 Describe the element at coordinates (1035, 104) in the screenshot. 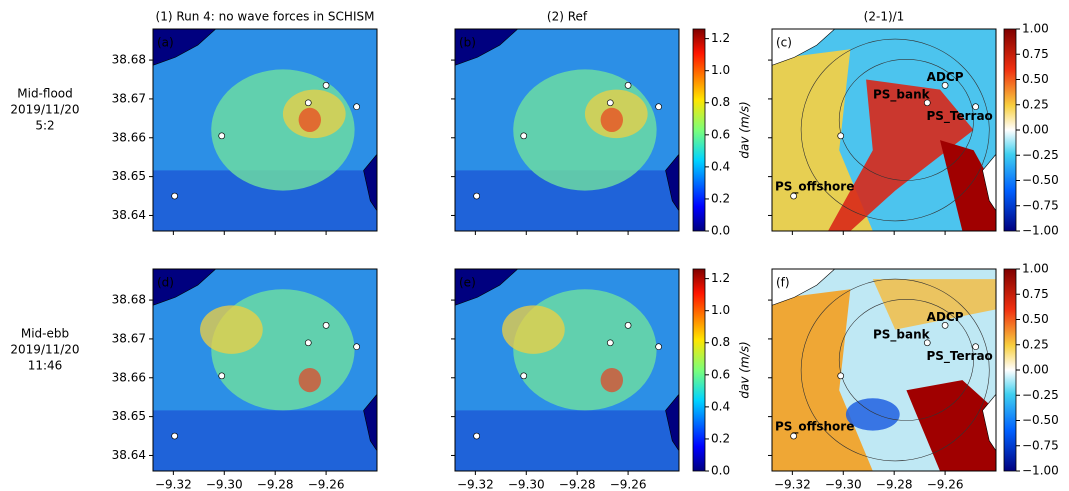

I see `colorbar-tick-label: 0.25` at that location.